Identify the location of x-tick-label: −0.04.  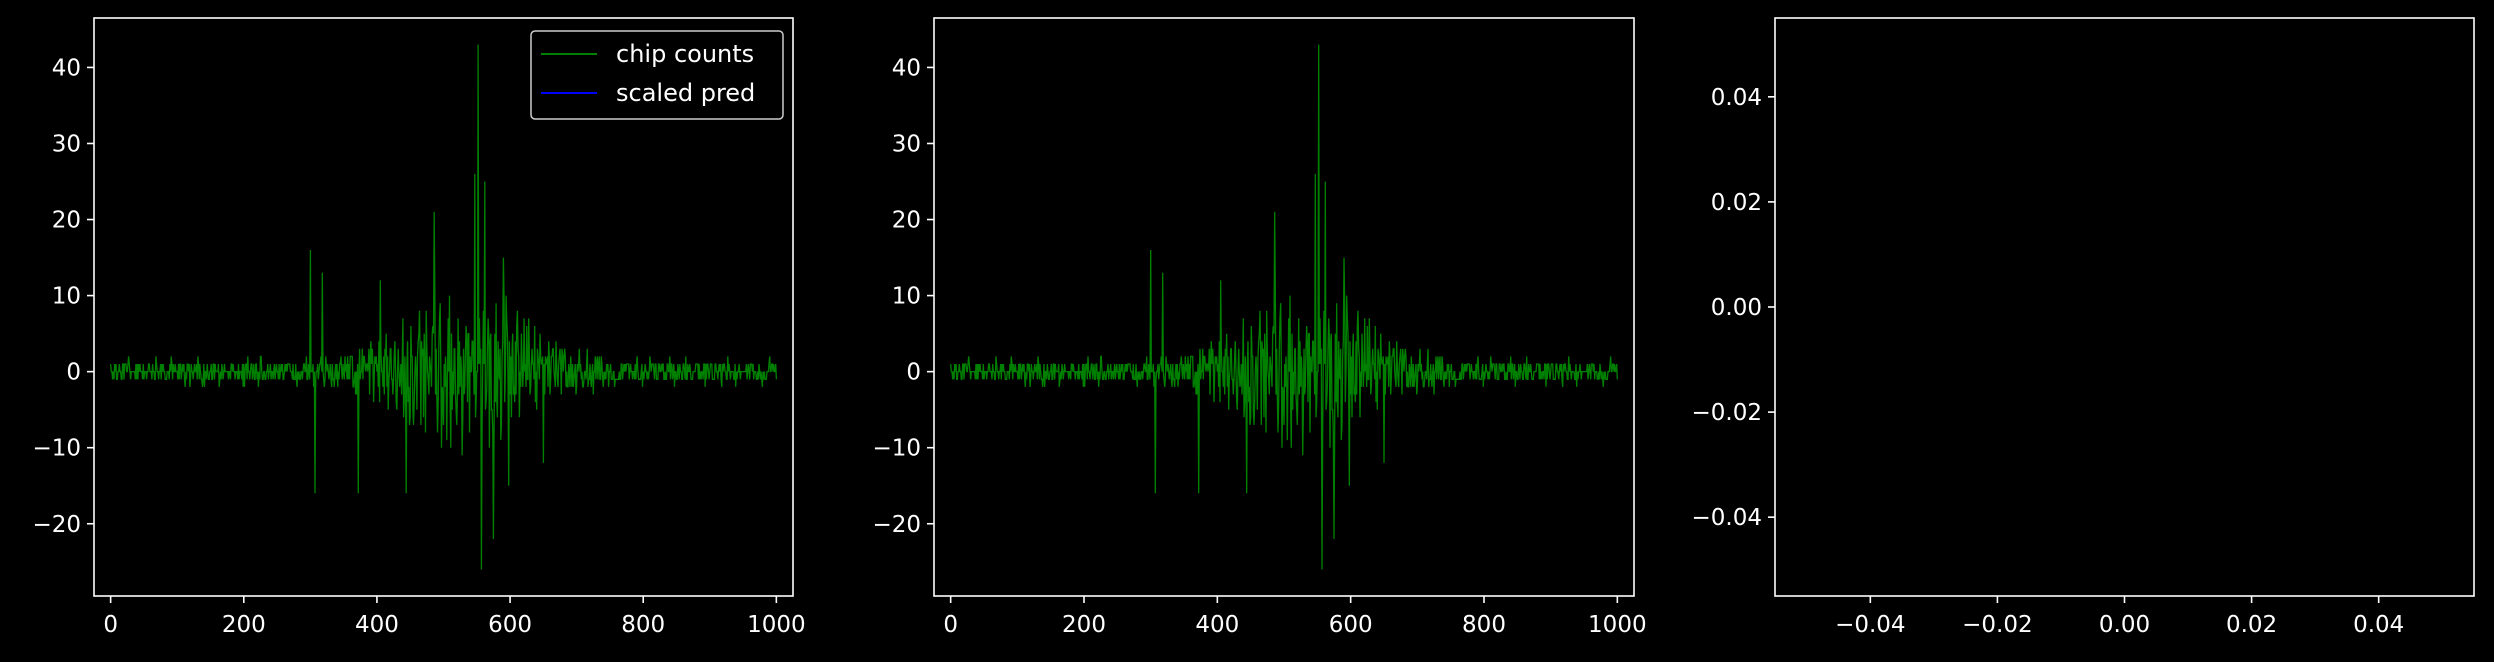
(1870, 625).